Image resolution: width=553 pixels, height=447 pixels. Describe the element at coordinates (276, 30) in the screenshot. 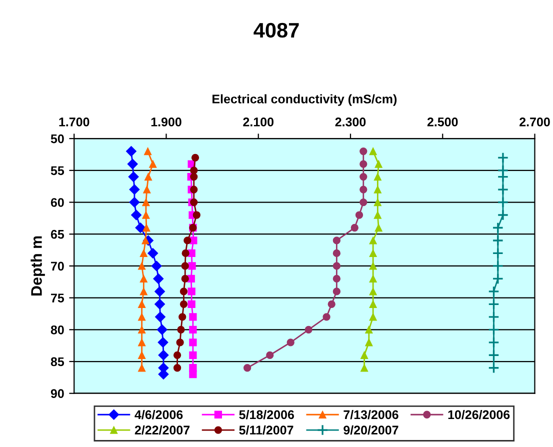

I see `chart-title: 4087` at that location.